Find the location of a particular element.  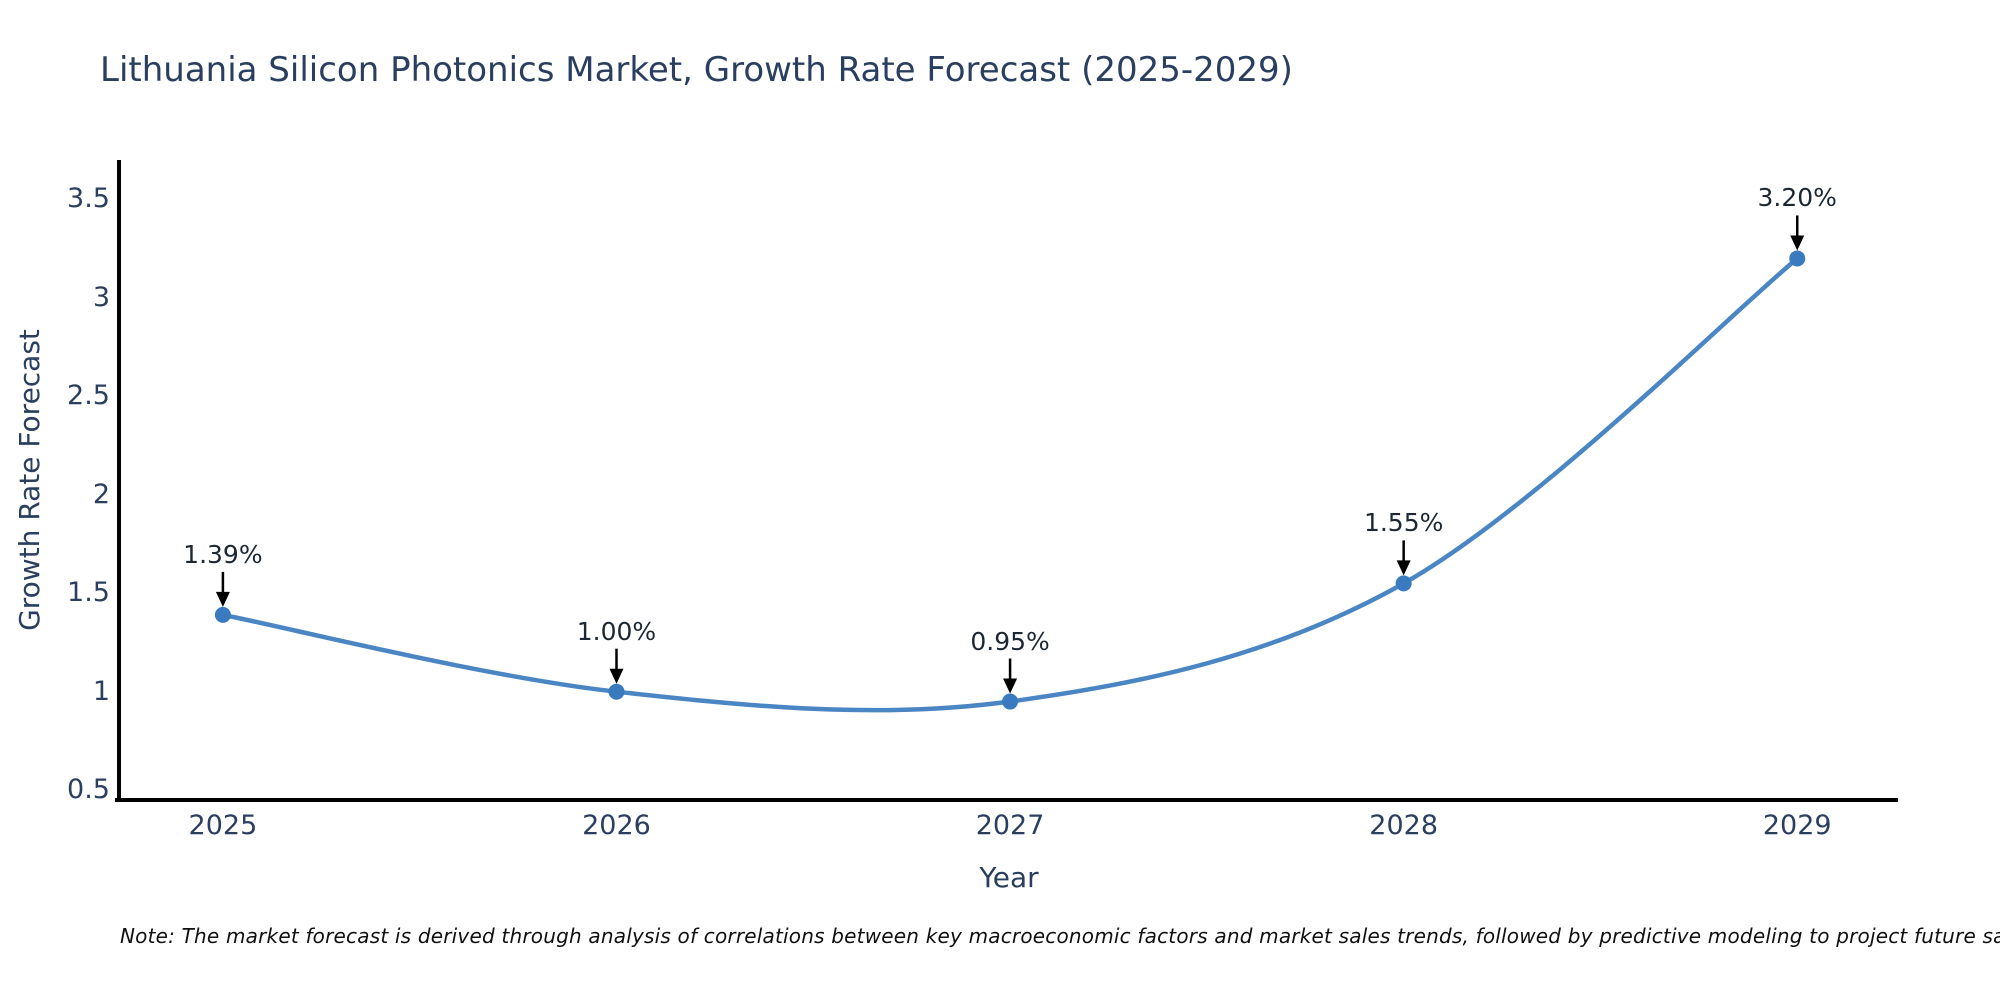

y-tick-label: 1 is located at coordinates (101, 691).